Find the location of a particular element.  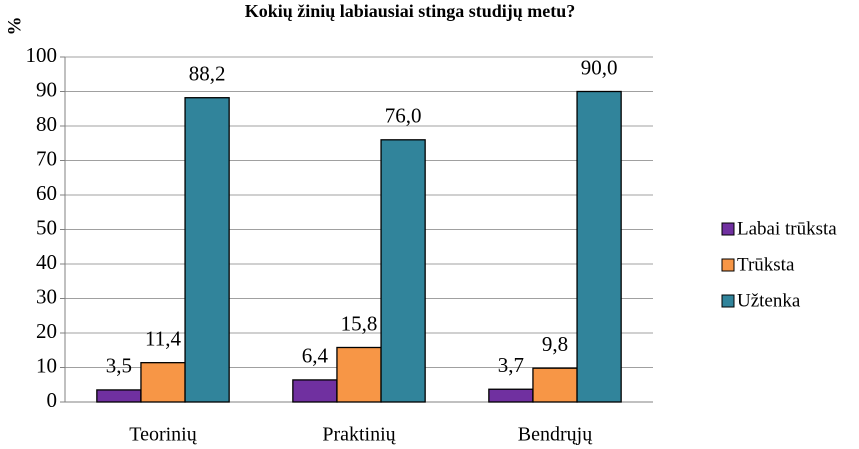

y-tick-label: 0 is located at coordinates (52, 400).